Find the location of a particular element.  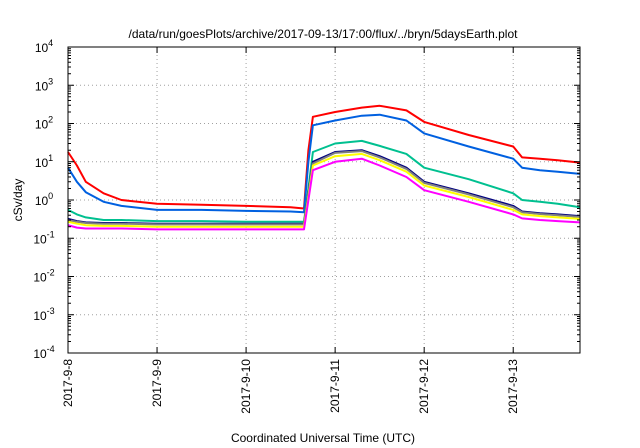

y-tick-label: 10³ is located at coordinates (44, 84).